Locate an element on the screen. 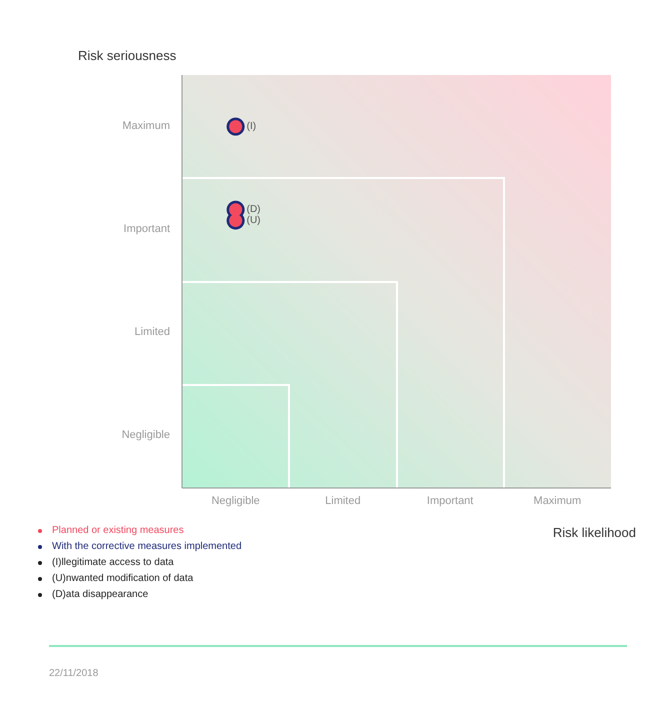  x-axis-title: Risk likelihood is located at coordinates (594, 532).